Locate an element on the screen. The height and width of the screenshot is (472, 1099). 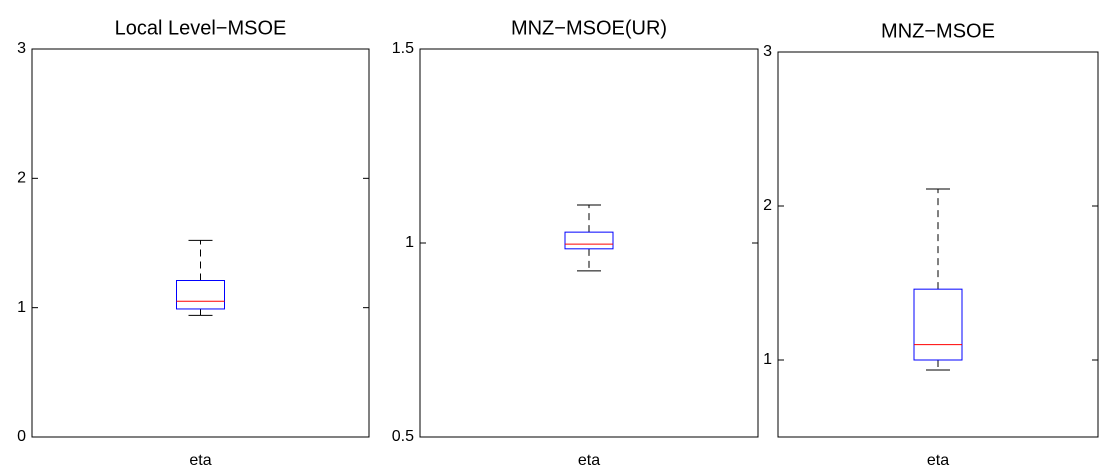
y-tick-label: 1.5 is located at coordinates (403, 48).